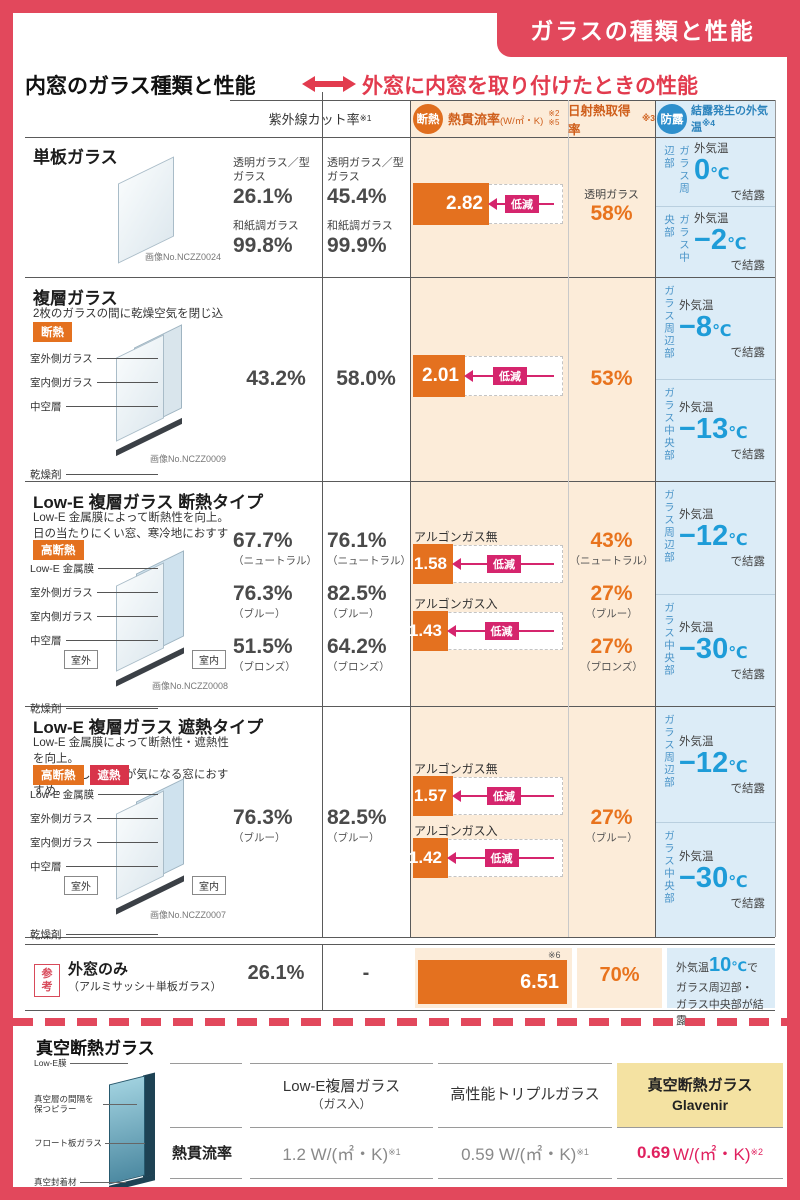 The width and height of the screenshot is (800, 1200). What do you see at coordinates (366, 973) in the screenshot?
I see `ref-uv-outer: -` at bounding box center [366, 973].